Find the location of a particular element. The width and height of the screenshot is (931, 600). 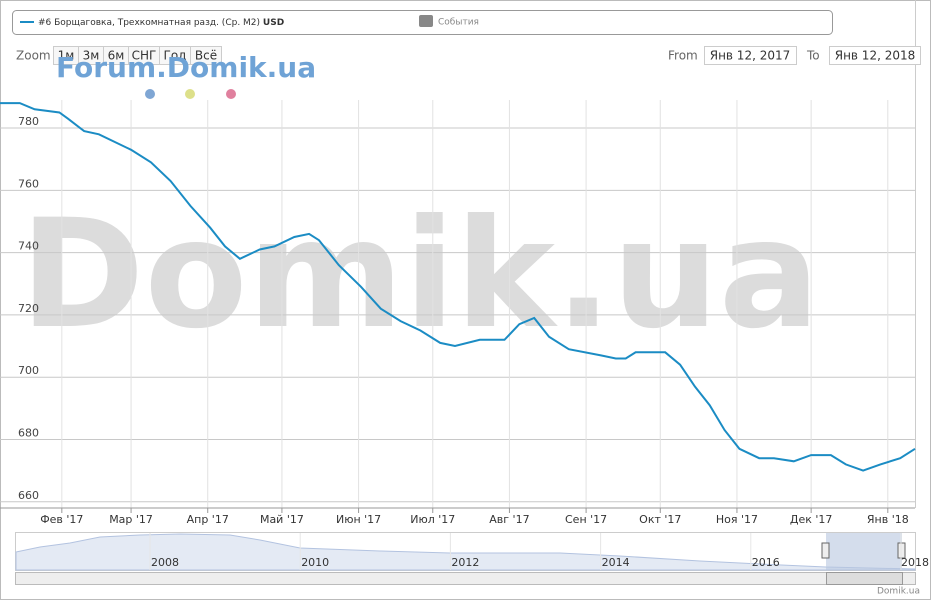

zoom-buttons: 1м 3м 6м СНГ Год Всё is located at coordinates (137, 55).